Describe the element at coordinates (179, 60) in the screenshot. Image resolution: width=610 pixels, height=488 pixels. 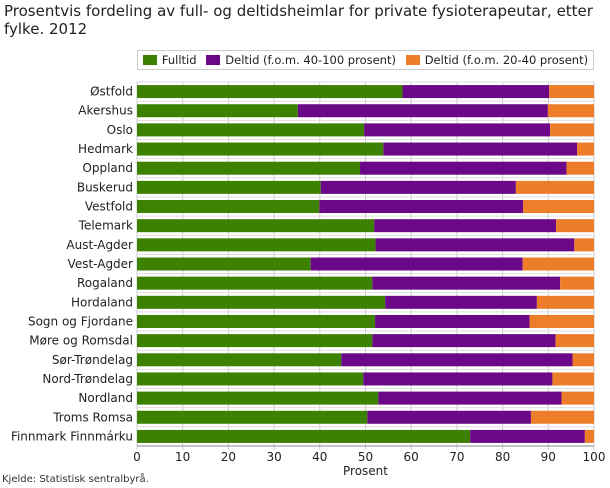
I see `legend-label: Fulltid` at that location.